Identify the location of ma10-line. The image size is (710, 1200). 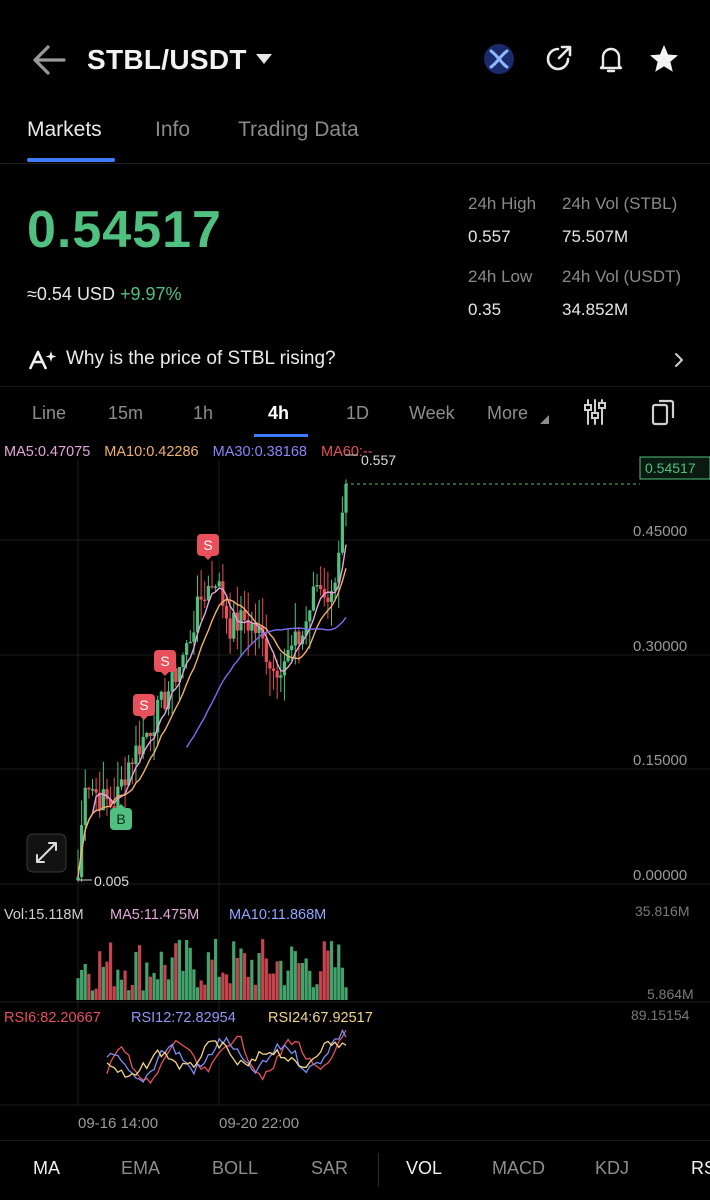
(212, 723).